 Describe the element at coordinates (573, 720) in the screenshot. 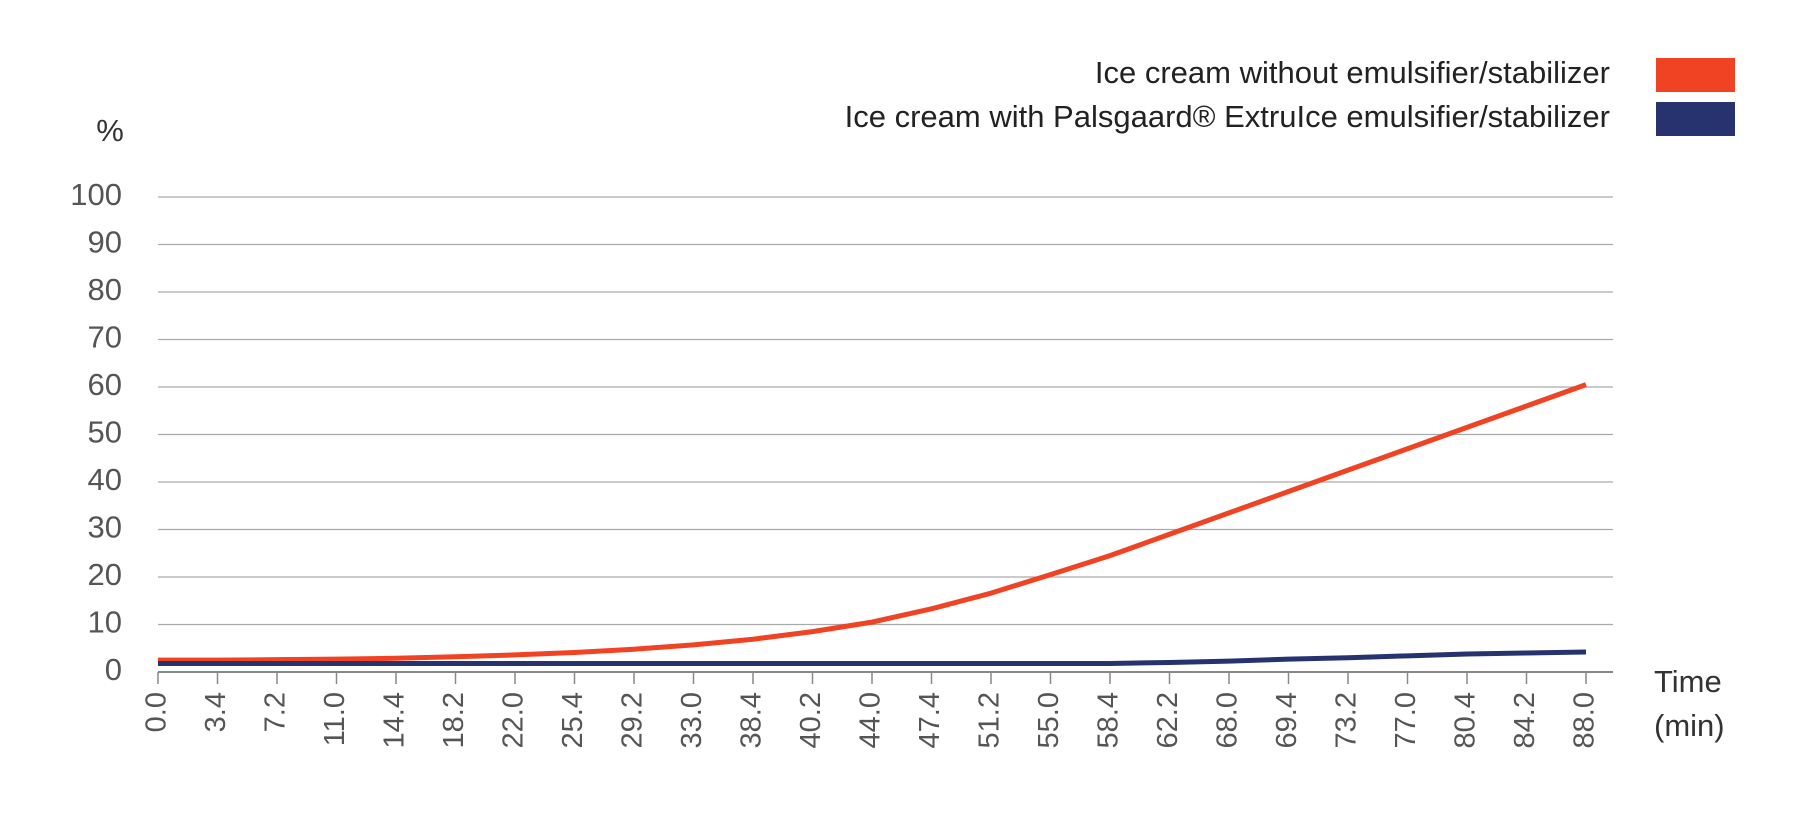

I see `x-tick-label: 25.4` at that location.